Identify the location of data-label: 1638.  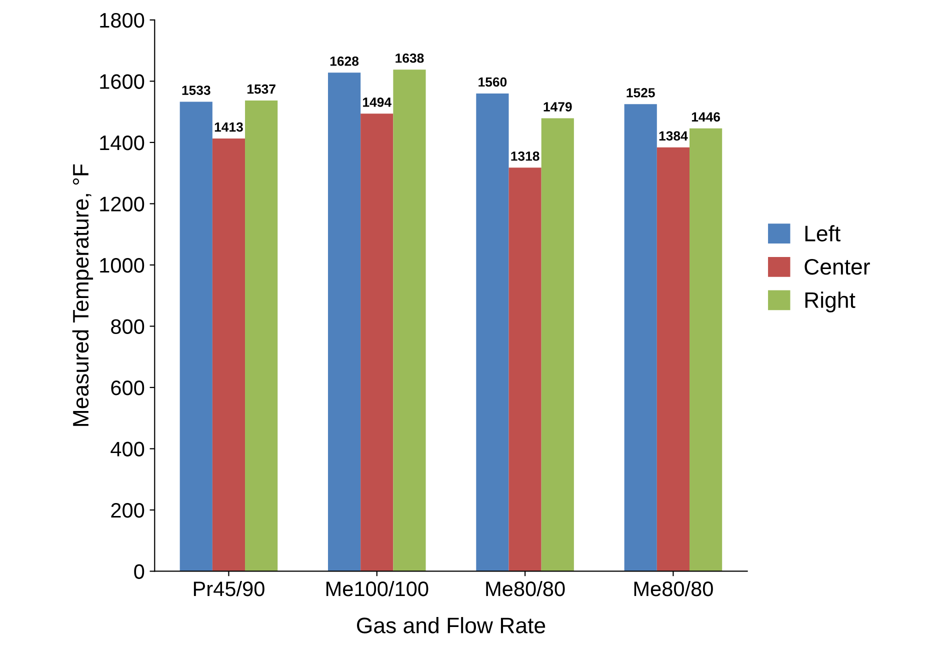
(410, 58).